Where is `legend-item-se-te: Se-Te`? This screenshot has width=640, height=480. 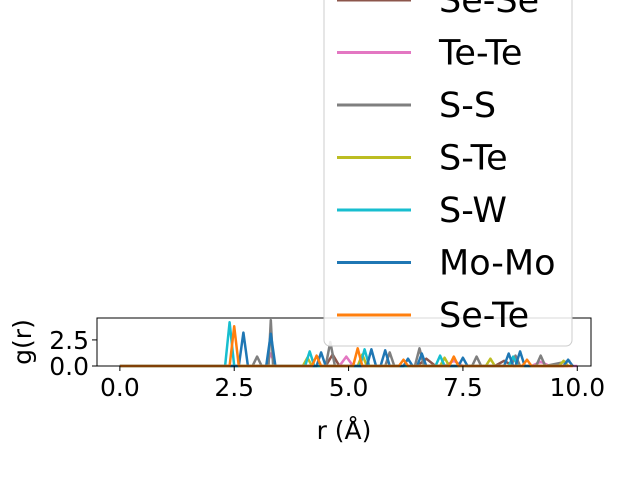
legend-item-se-te: Se-Te is located at coordinates (433, 316).